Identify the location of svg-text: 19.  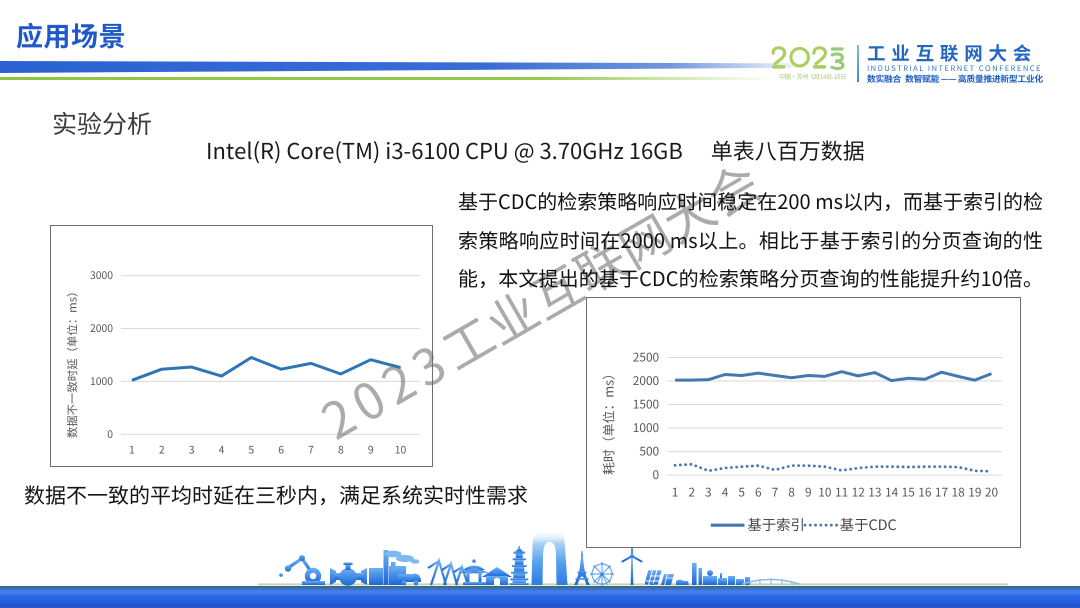
(974, 491).